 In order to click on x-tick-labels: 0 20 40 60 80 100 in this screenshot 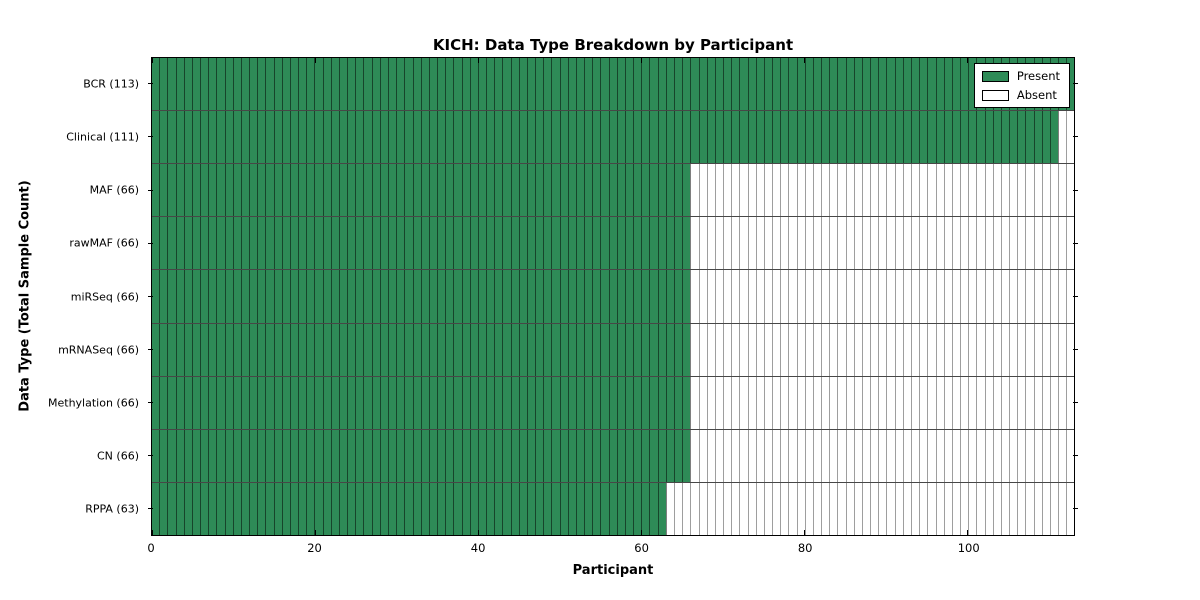, I will do `click(611, 550)`.